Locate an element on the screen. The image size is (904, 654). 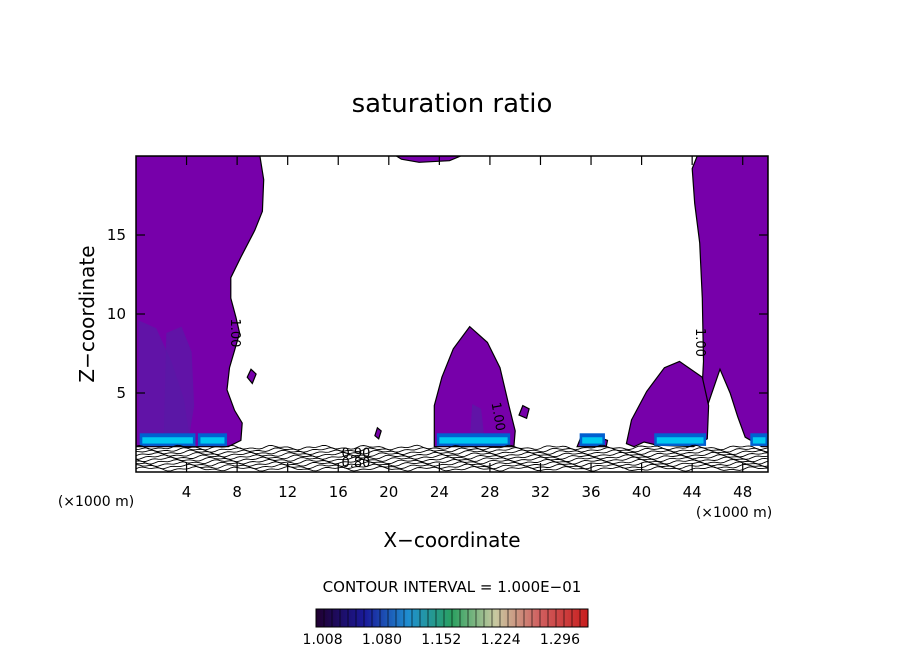
contour-label: 0.80 is located at coordinates (355, 463).